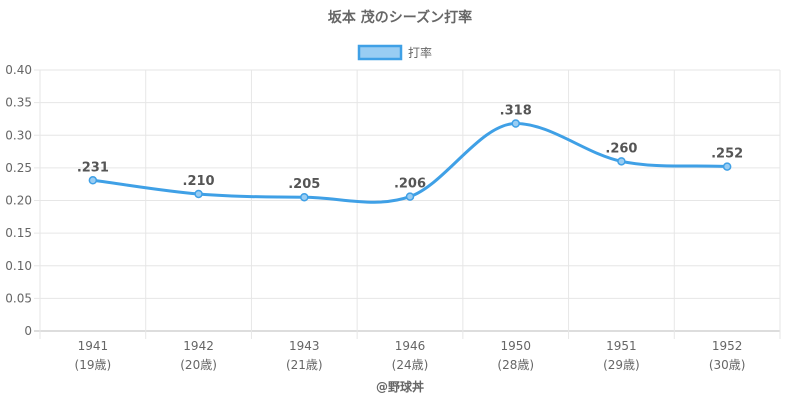  What do you see at coordinates (410, 365) in the screenshot?
I see `x-tick-sublabel: (24歳)` at bounding box center [410, 365].